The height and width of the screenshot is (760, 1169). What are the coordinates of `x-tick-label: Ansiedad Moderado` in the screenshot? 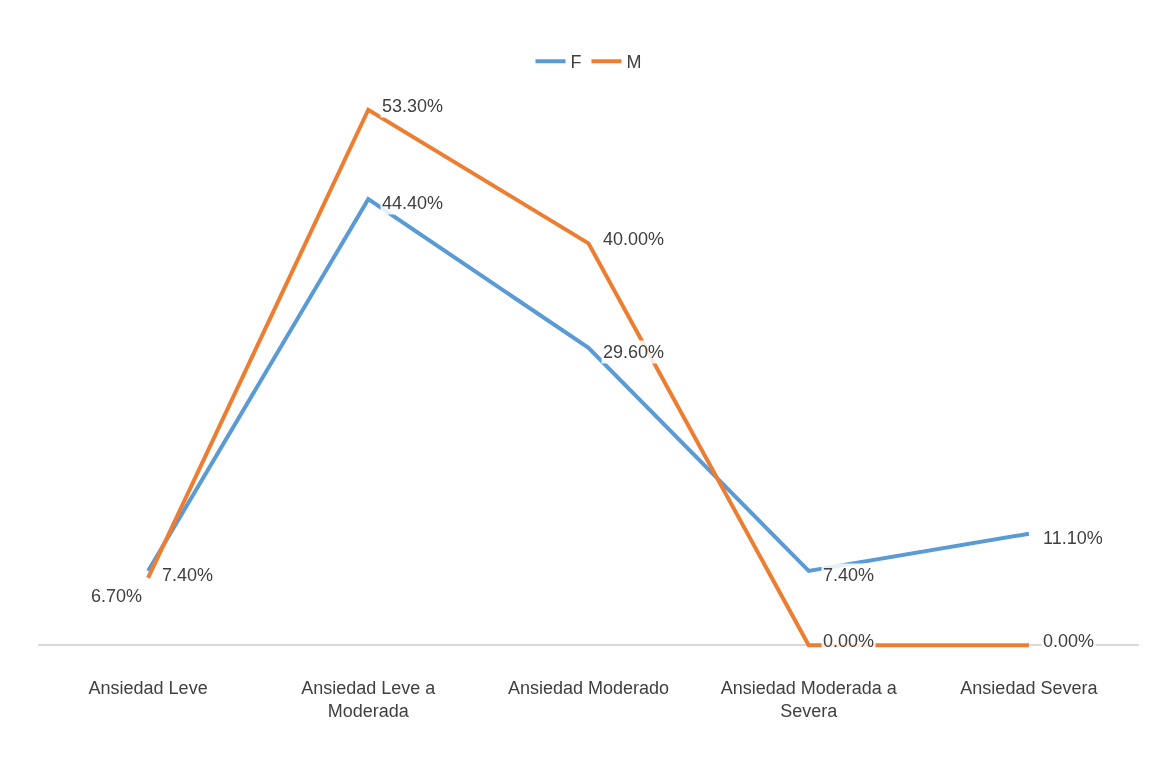 It's located at (588, 688).